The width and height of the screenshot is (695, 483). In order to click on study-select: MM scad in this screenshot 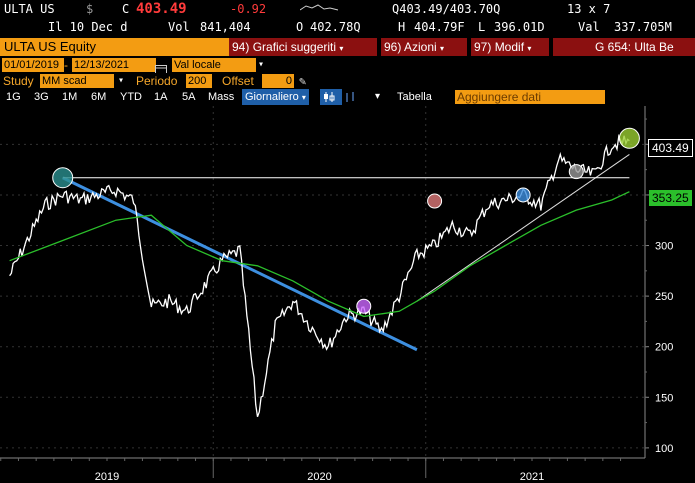, I will do `click(77, 81)`.